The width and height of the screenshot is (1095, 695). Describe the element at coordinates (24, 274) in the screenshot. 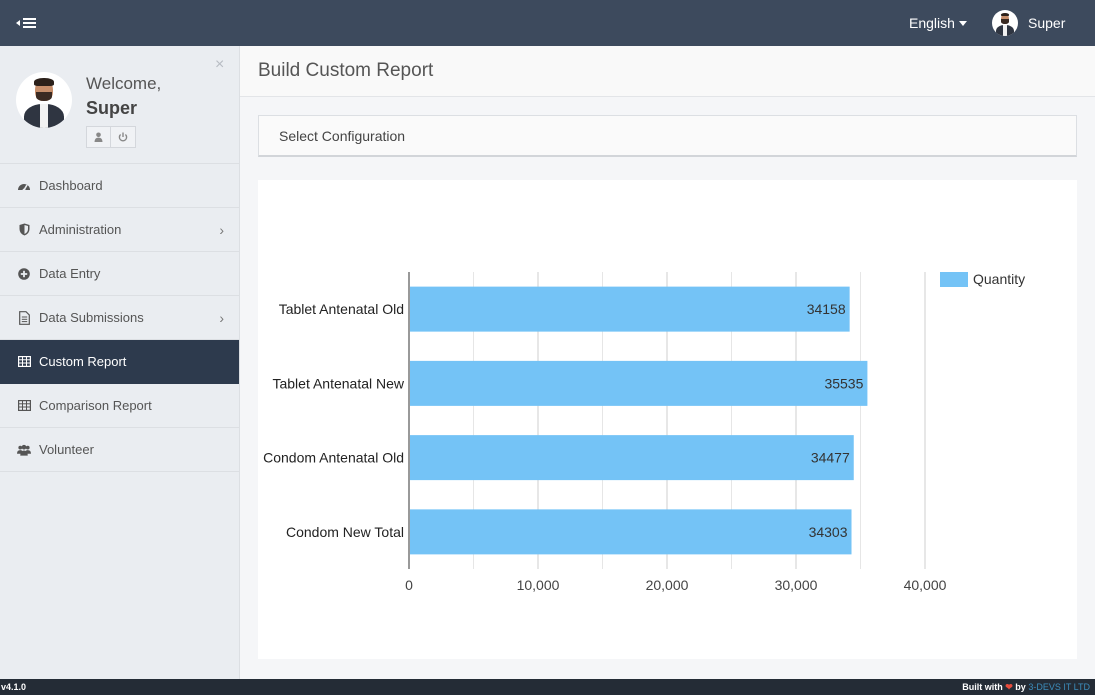

I see `plus-circle-icon` at that location.